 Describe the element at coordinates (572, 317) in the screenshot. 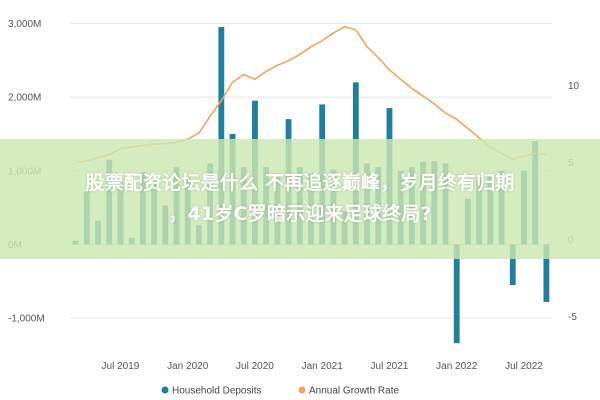

I see `right-tick-label: -5` at that location.